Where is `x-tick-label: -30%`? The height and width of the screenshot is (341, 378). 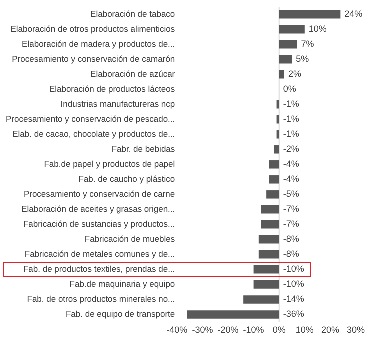 x-tick-label: -30% is located at coordinates (203, 330).